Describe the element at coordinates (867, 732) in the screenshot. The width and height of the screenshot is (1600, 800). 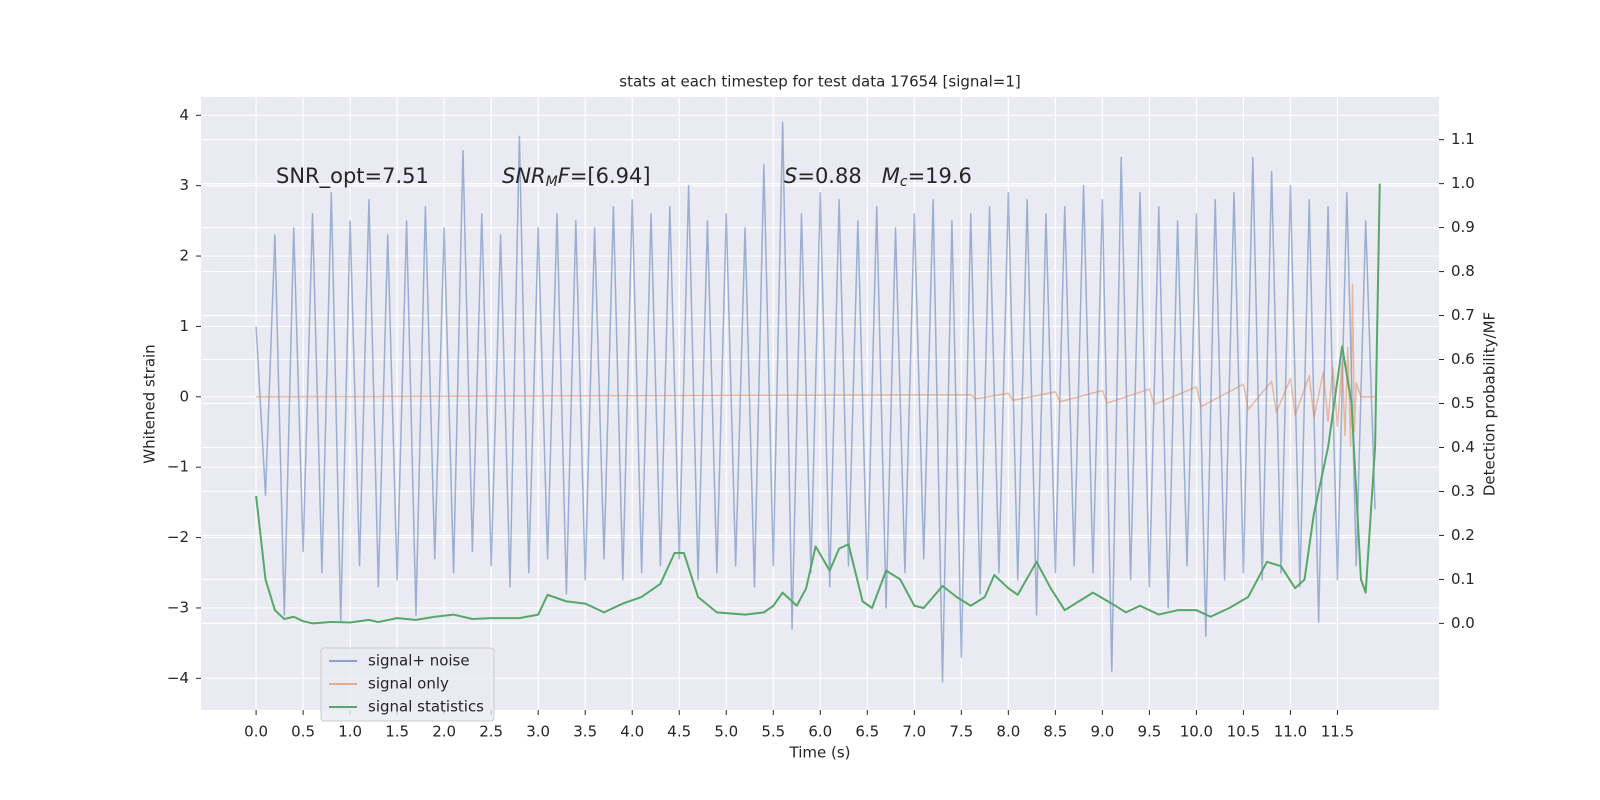
I see `x-tick-label: 6.5` at that location.